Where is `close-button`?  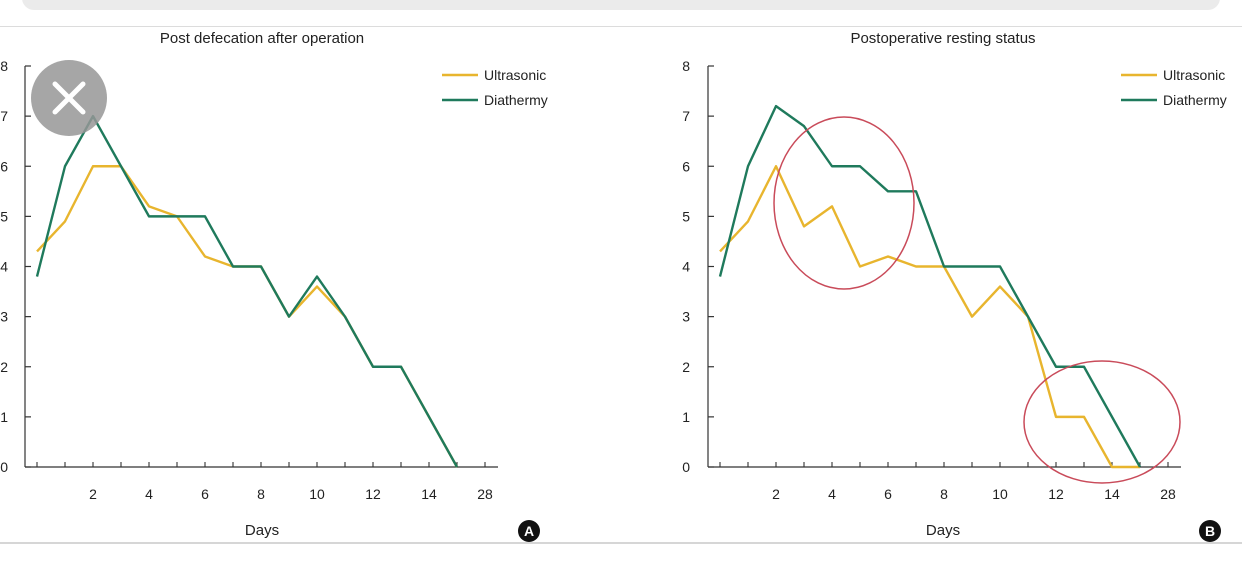 close-button is located at coordinates (69, 98).